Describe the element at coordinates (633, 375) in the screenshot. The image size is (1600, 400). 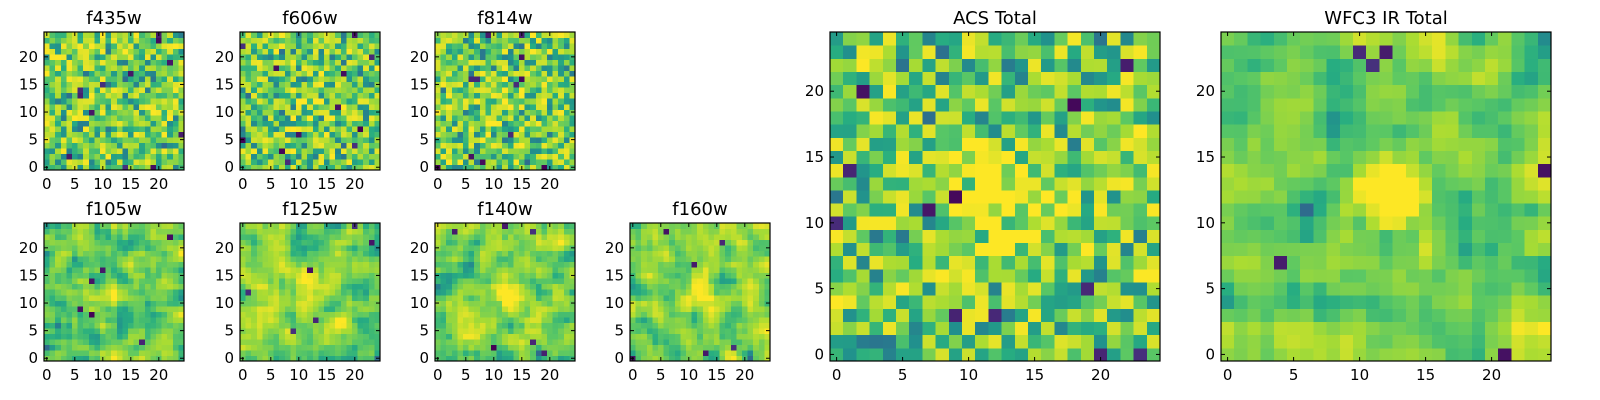
I see `x-tick-label: 0` at that location.